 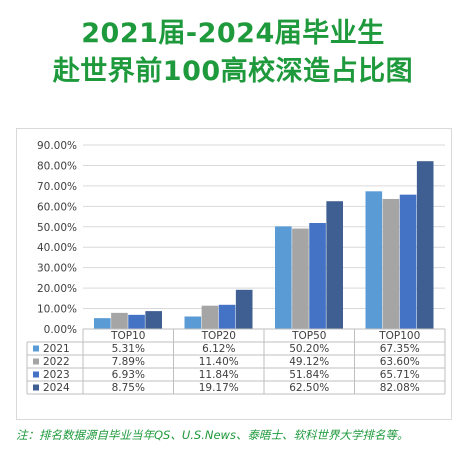 What do you see at coordinates (400, 388) in the screenshot?
I see `data-label: 82.08%` at bounding box center [400, 388].